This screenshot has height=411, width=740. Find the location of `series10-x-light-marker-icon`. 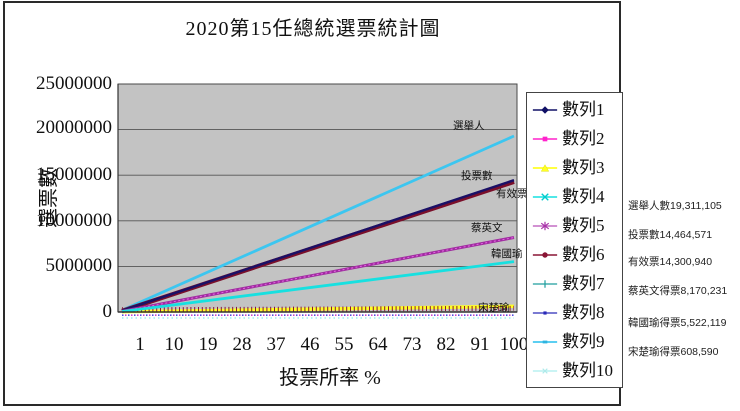

series10-x-light-marker-icon is located at coordinates (545, 370).